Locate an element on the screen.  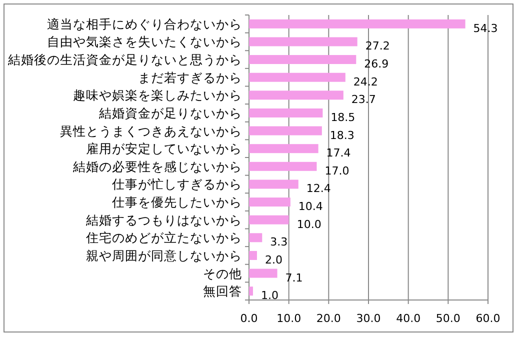
category-label: 雇用が安定していないから is located at coordinates (164, 148).